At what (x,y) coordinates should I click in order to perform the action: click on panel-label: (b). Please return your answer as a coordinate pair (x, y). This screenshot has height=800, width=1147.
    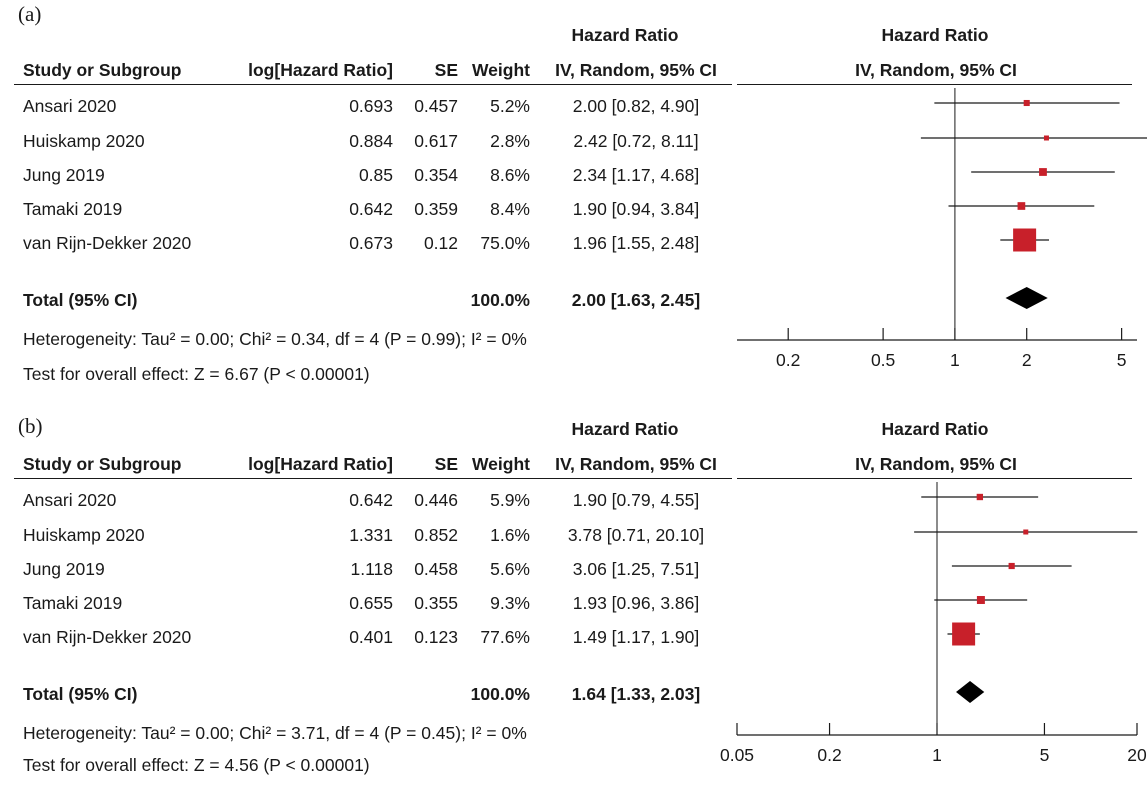
    Looking at the image, I should click on (30, 426).